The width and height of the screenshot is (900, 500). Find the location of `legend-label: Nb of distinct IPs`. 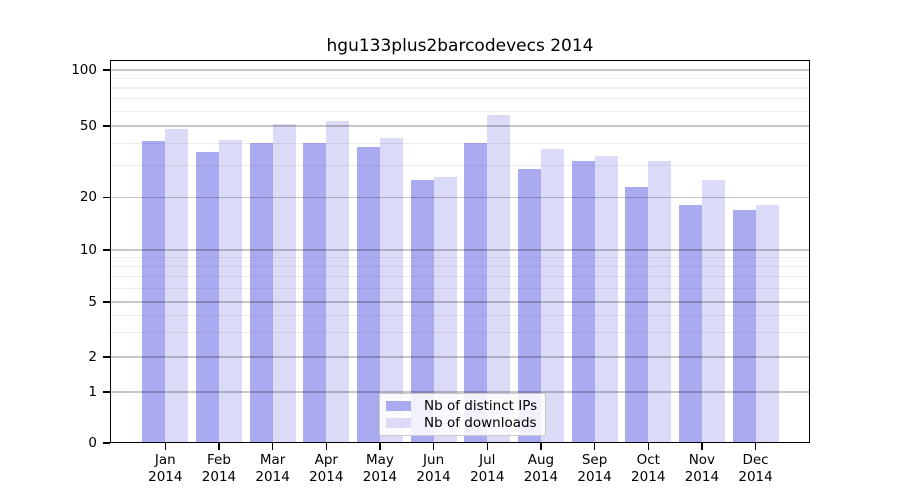

legend-label: Nb of distinct IPs is located at coordinates (481, 406).